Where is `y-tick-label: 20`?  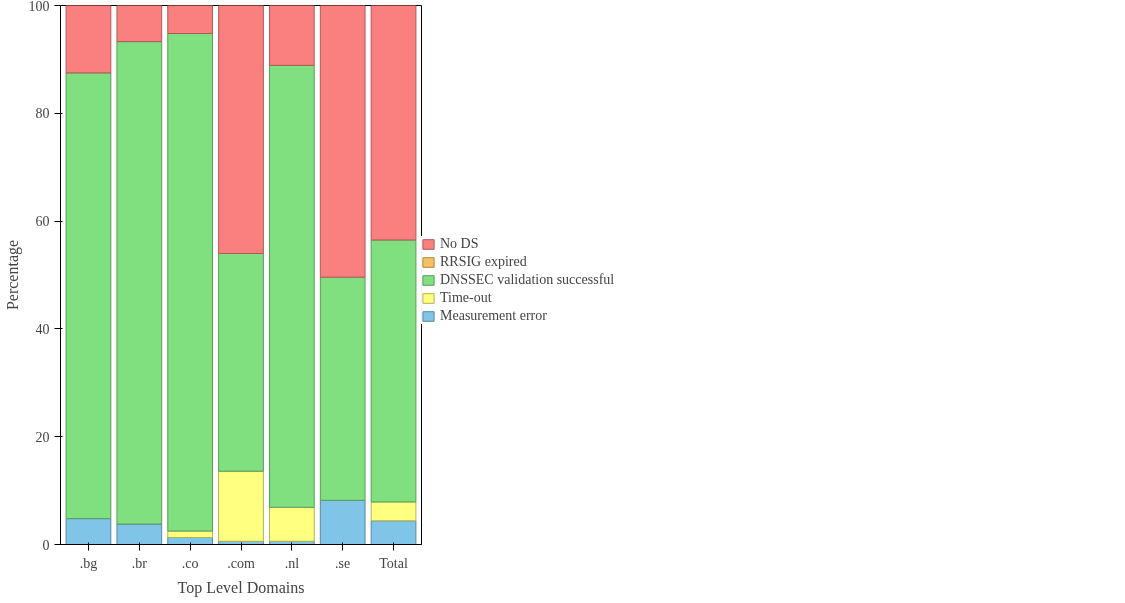
y-tick-label: 20 is located at coordinates (42, 437).